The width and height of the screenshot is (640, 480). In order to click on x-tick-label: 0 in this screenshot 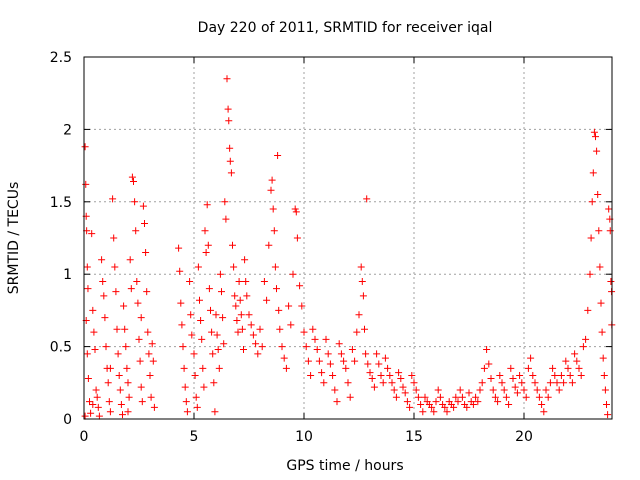, I will do `click(84, 437)`.